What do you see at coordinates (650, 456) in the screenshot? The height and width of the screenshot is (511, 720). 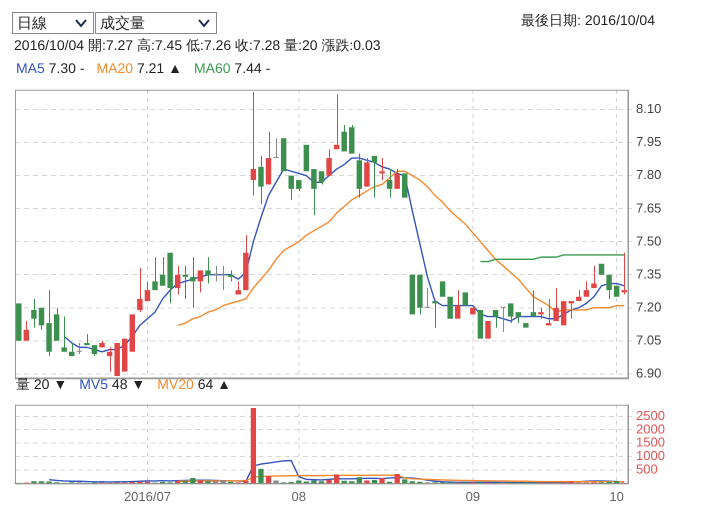 I see `y-tick-label: 1000` at bounding box center [650, 456].